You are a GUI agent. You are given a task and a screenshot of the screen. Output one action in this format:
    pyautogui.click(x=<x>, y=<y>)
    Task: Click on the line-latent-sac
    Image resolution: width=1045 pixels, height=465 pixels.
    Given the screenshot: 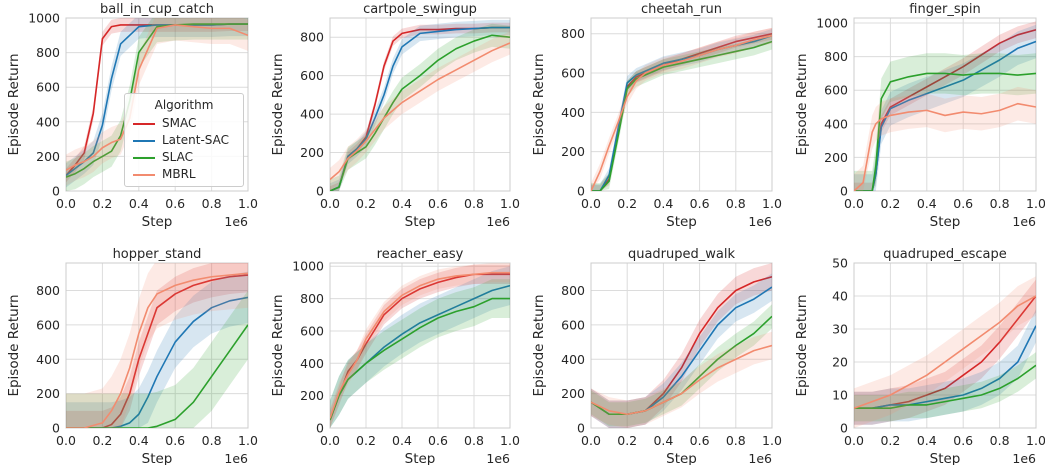 What is the action you would take?
    pyautogui.click(x=420, y=108)
    